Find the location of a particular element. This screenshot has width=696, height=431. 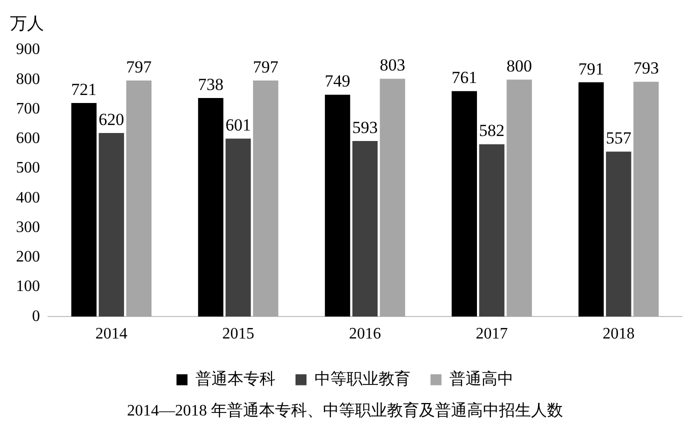

data-label: 793 is located at coordinates (646, 68).